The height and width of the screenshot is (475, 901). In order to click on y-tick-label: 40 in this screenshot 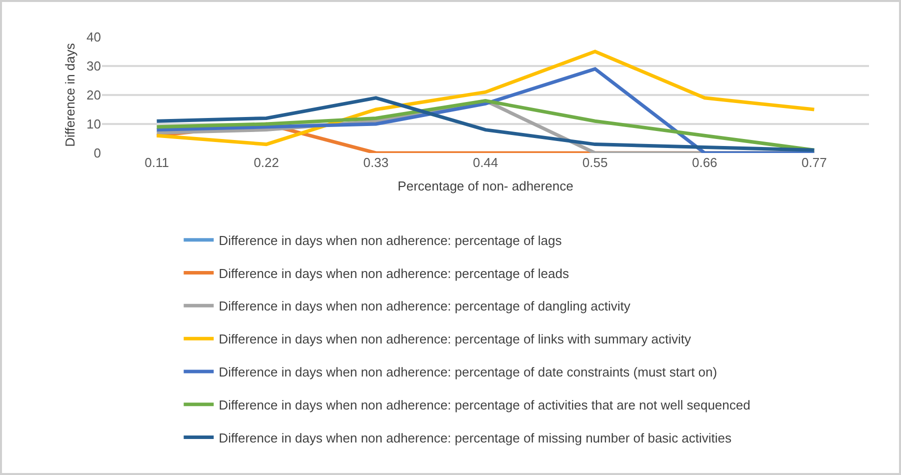, I will do `click(93, 37)`.